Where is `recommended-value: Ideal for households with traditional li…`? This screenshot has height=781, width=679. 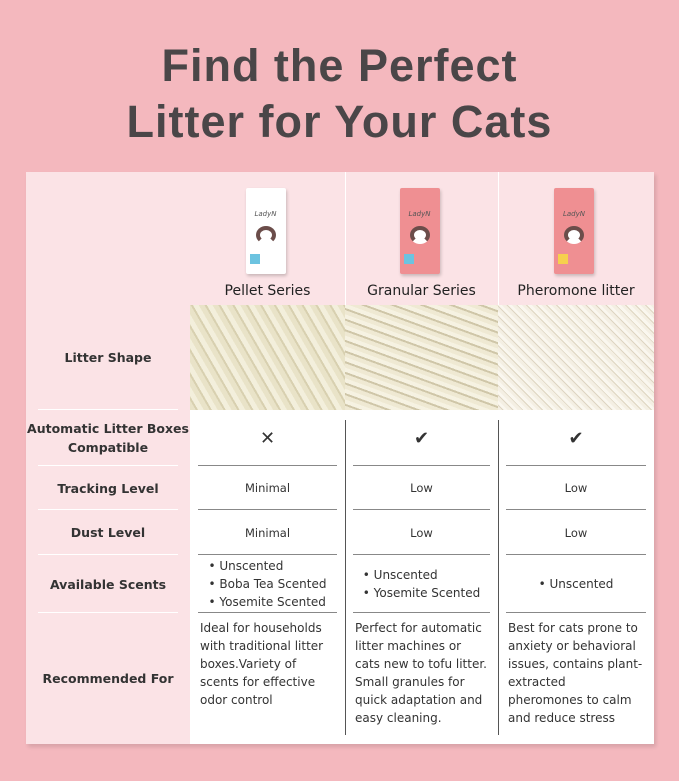
recommended-value: Ideal for households with traditional li… is located at coordinates (262, 664).